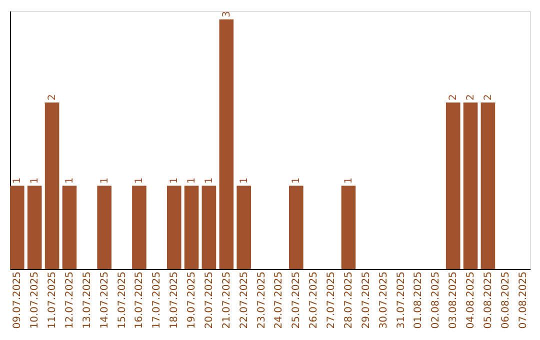 The image size is (540, 340). I want to click on x-tick-label: 20.07.2025, so click(209, 300).